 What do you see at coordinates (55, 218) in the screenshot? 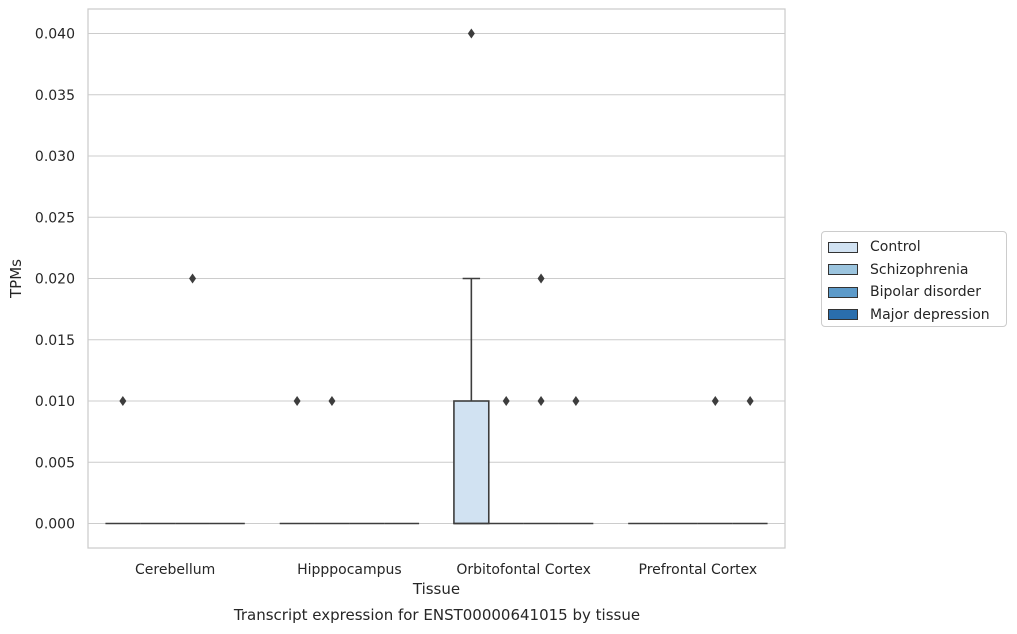
I see `y-tick-label: 0.025` at bounding box center [55, 218].